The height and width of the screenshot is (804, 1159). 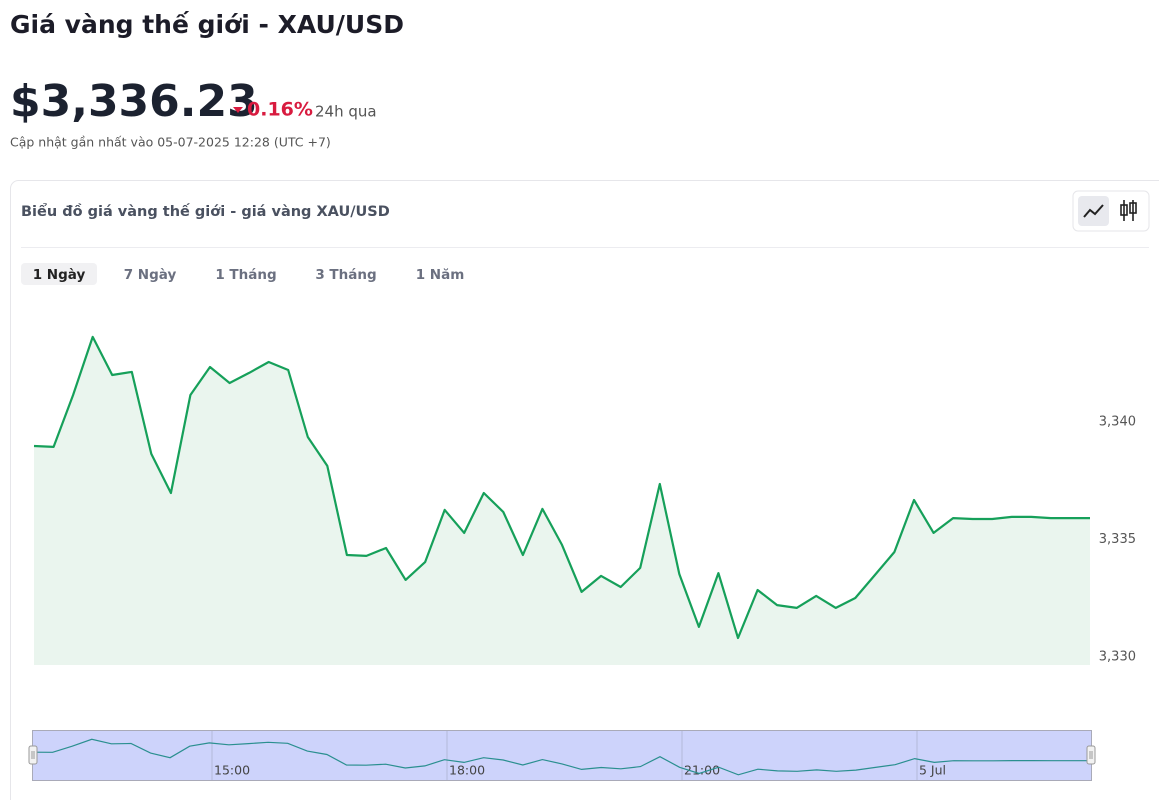 I want to click on price: $3,336.23, so click(x=134, y=101).